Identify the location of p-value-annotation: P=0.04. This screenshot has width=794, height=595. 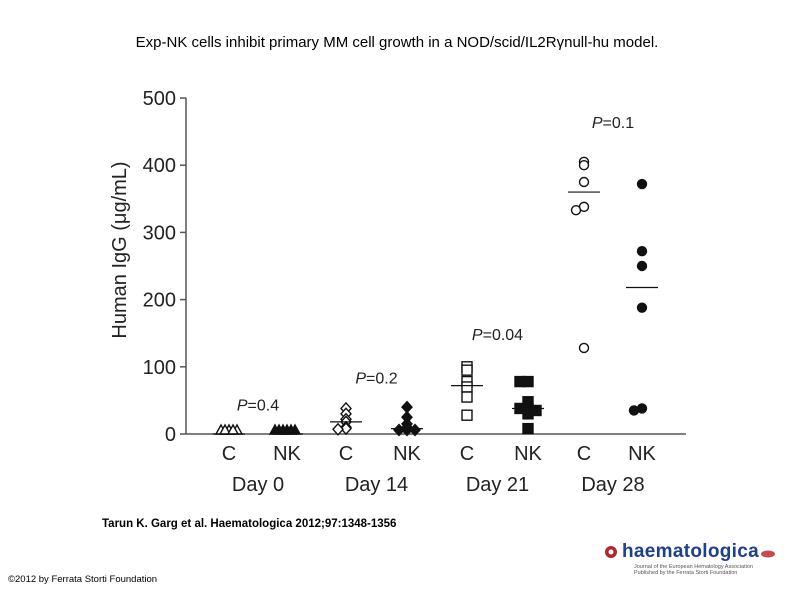
(497, 335).